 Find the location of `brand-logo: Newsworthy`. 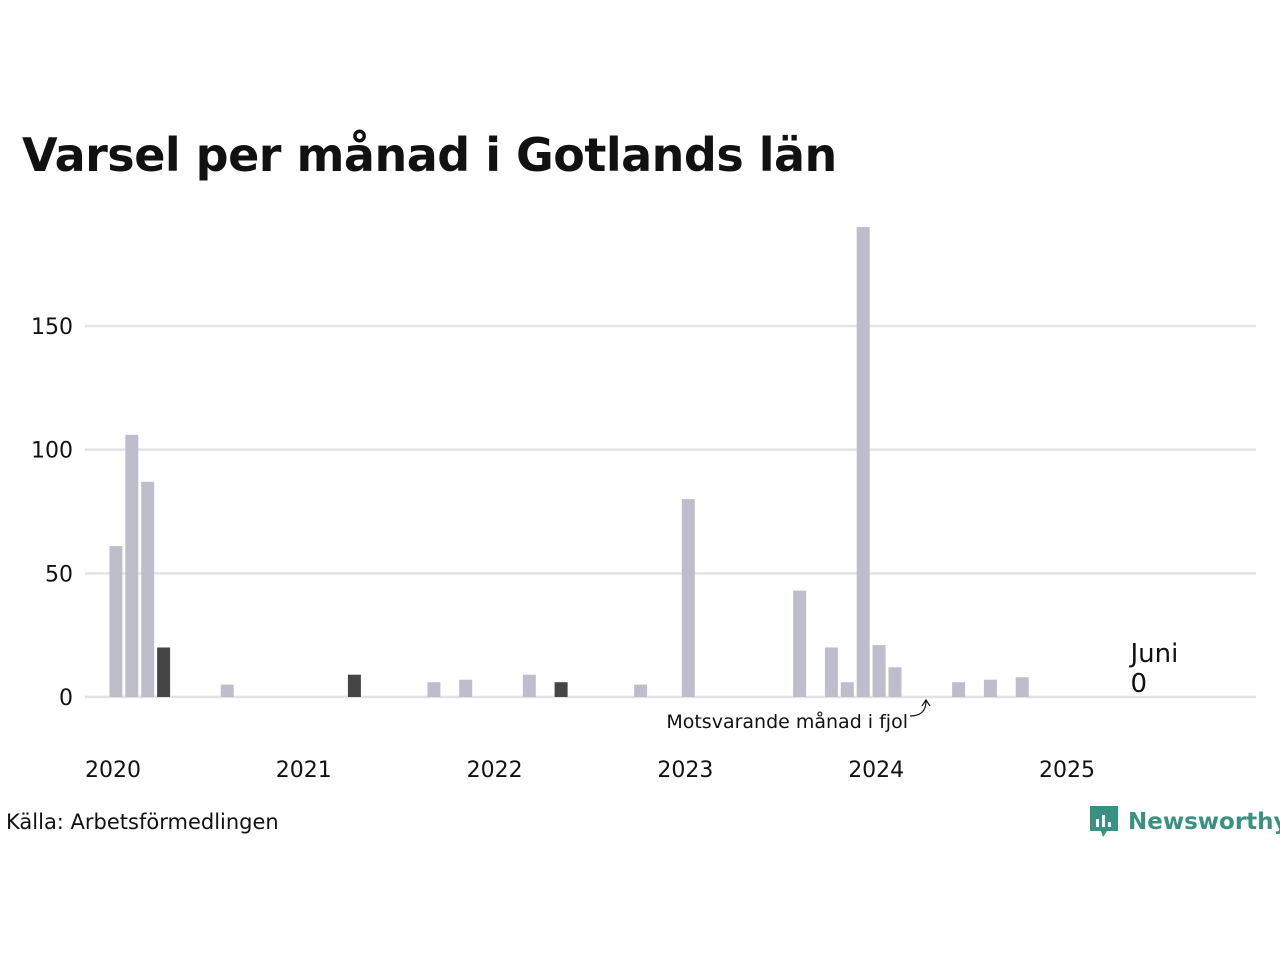

brand-logo: Newsworthy is located at coordinates (1184, 822).